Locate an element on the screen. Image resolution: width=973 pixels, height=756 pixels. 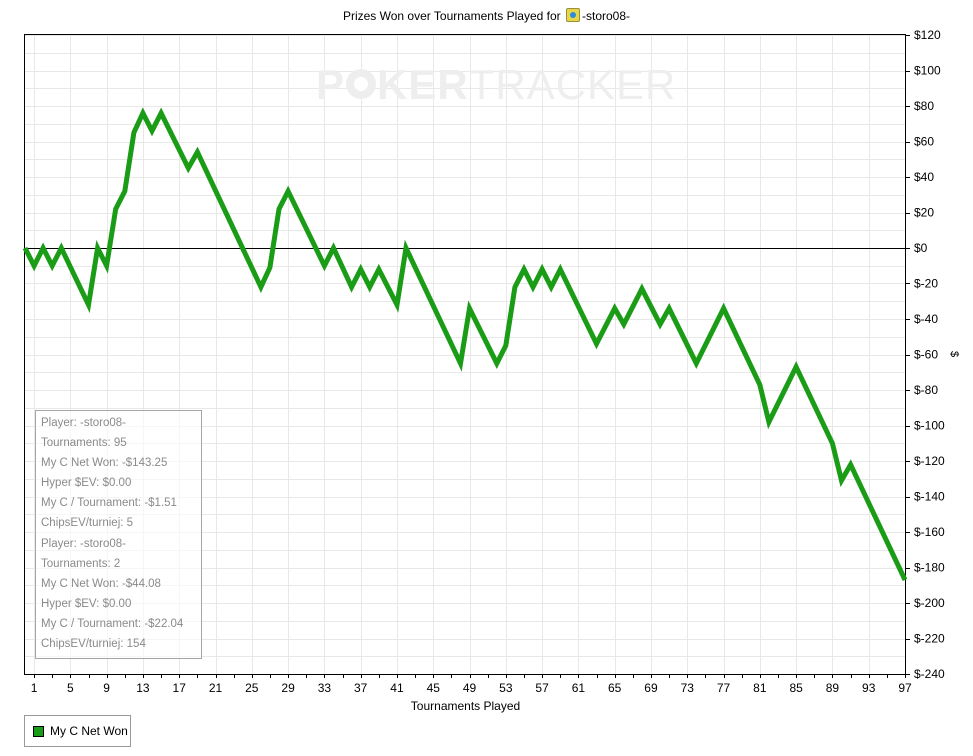
x-tick-label: 93 is located at coordinates (869, 688).